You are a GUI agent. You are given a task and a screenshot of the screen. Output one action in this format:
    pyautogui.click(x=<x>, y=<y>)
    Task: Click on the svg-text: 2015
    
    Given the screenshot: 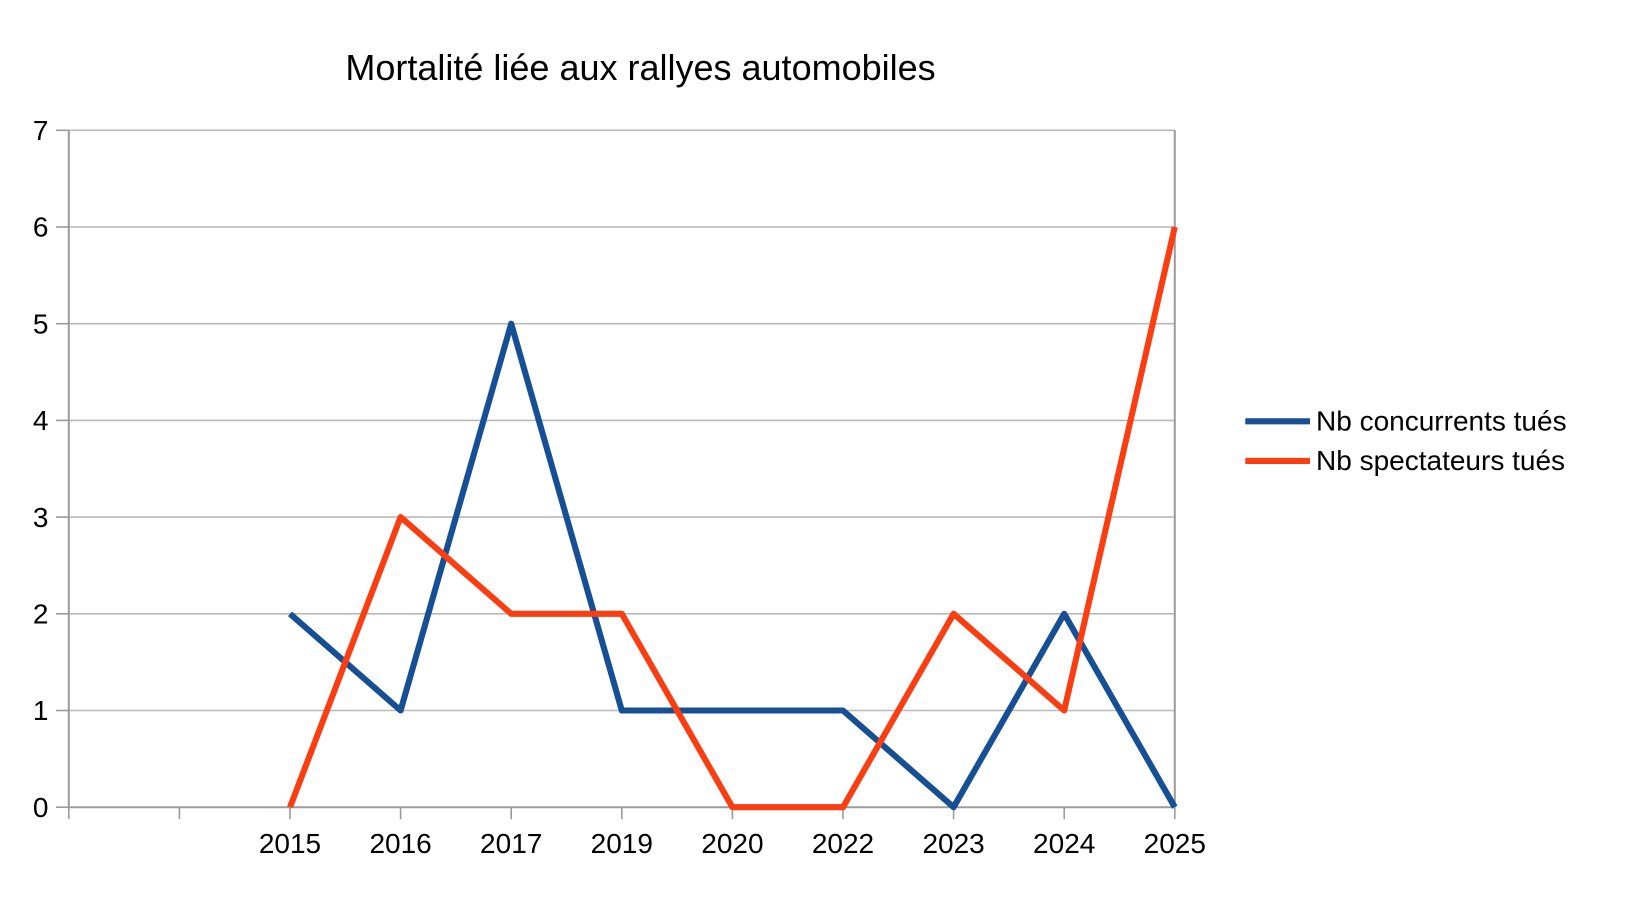 What is the action you would take?
    pyautogui.click(x=290, y=843)
    